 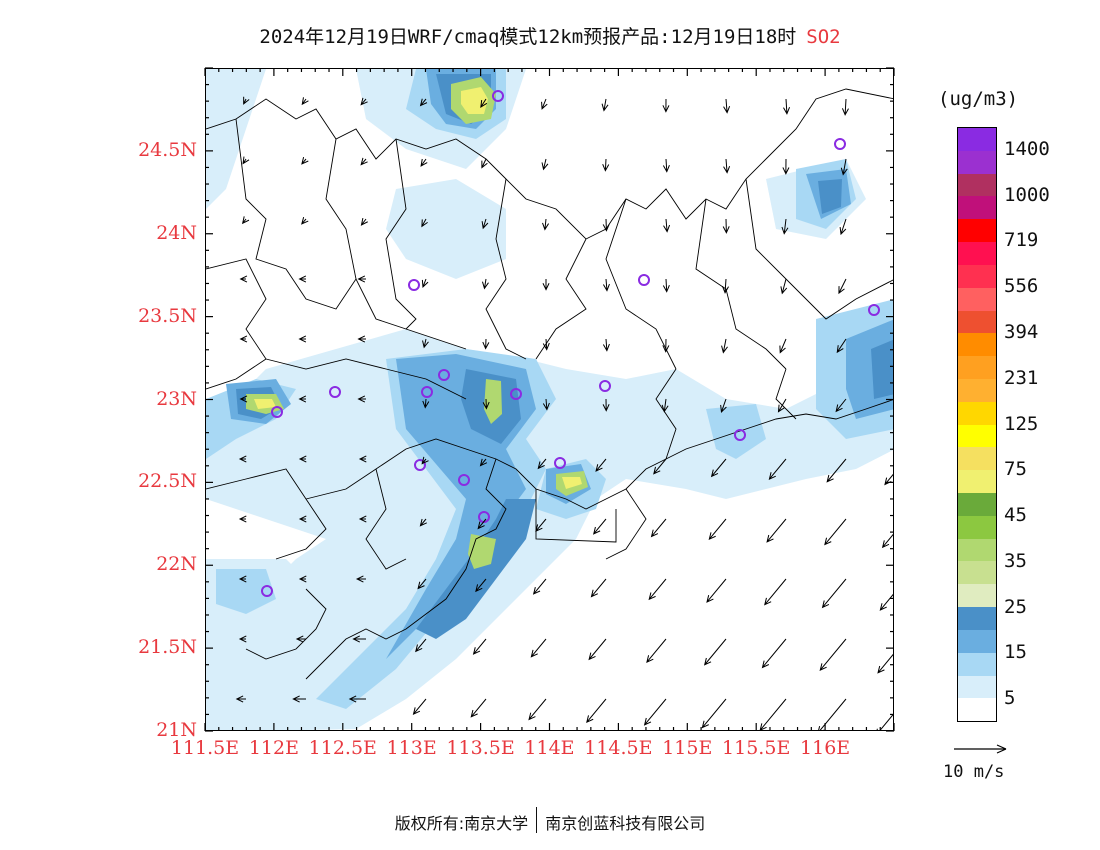 I want to click on lon-tick-label: 112E, so click(x=273, y=748).